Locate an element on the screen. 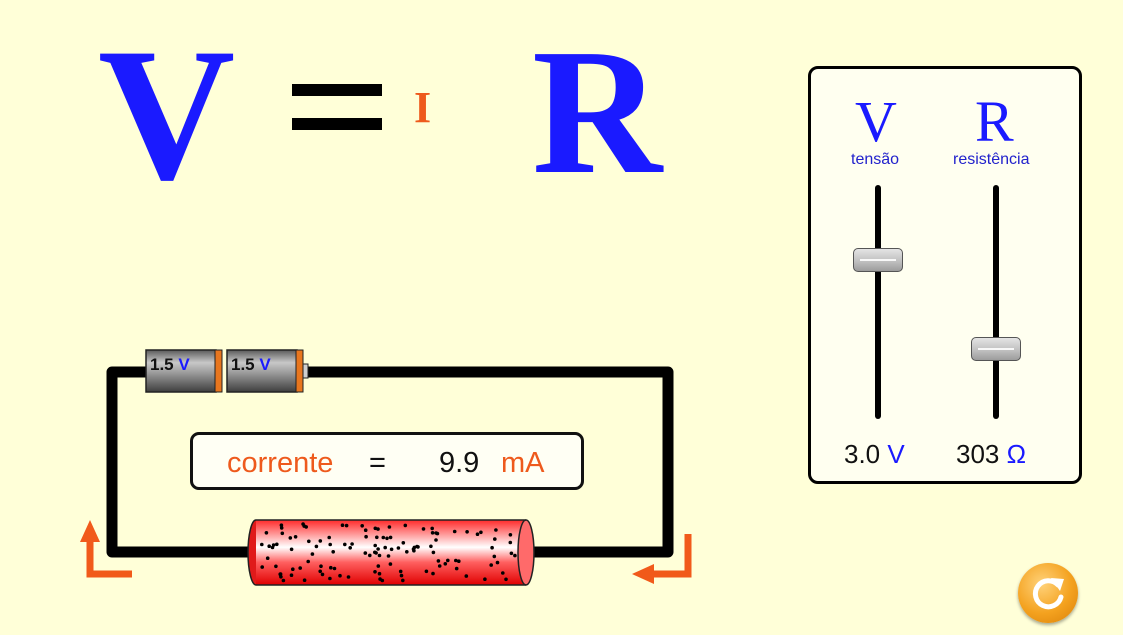  reset-button is located at coordinates (1048, 593).